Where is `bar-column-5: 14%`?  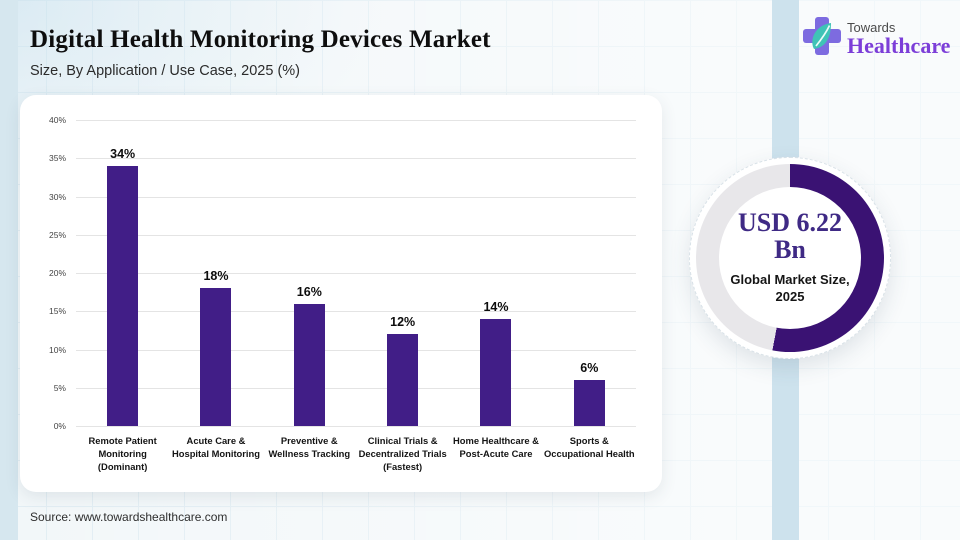 bar-column-5: 14% is located at coordinates (495, 273).